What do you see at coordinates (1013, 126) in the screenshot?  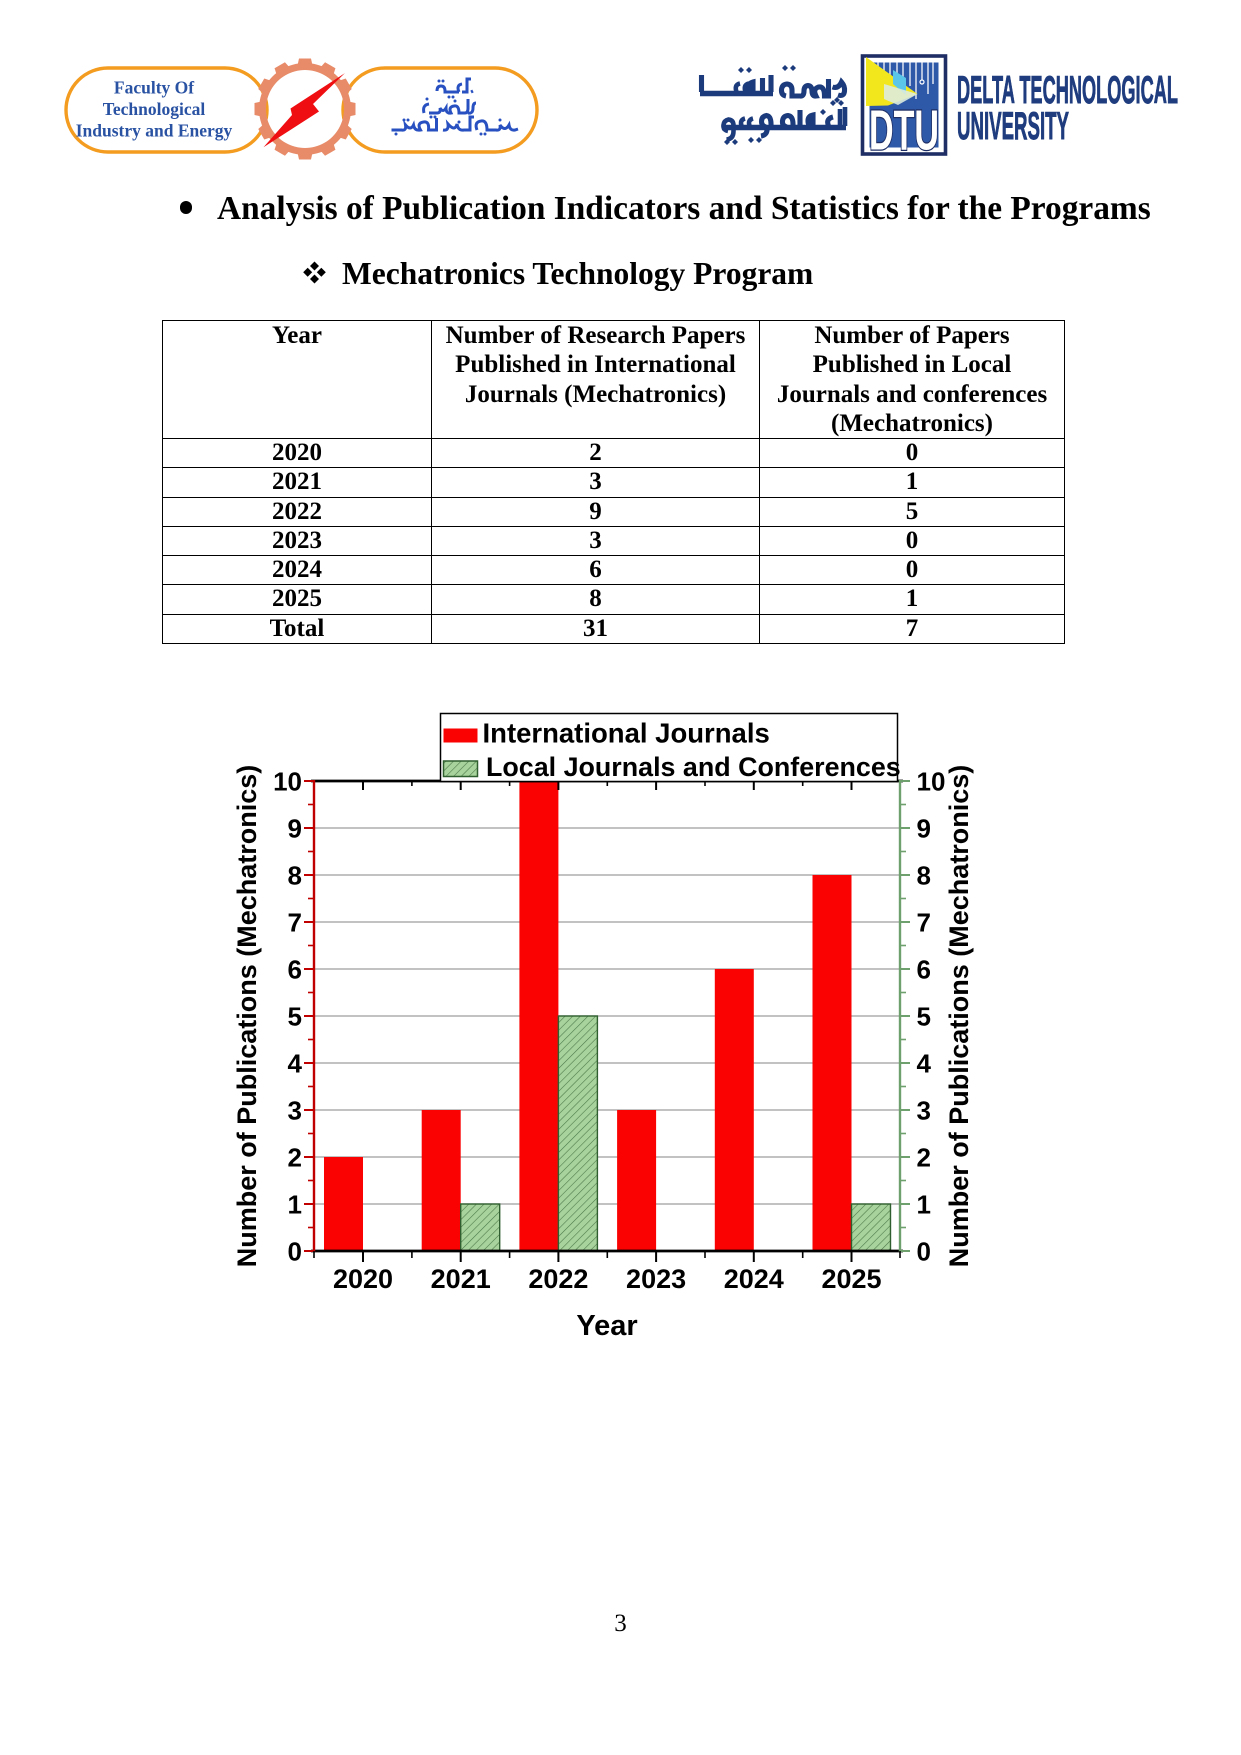 I see `svg-text: UNIVERSITY` at bounding box center [1013, 126].